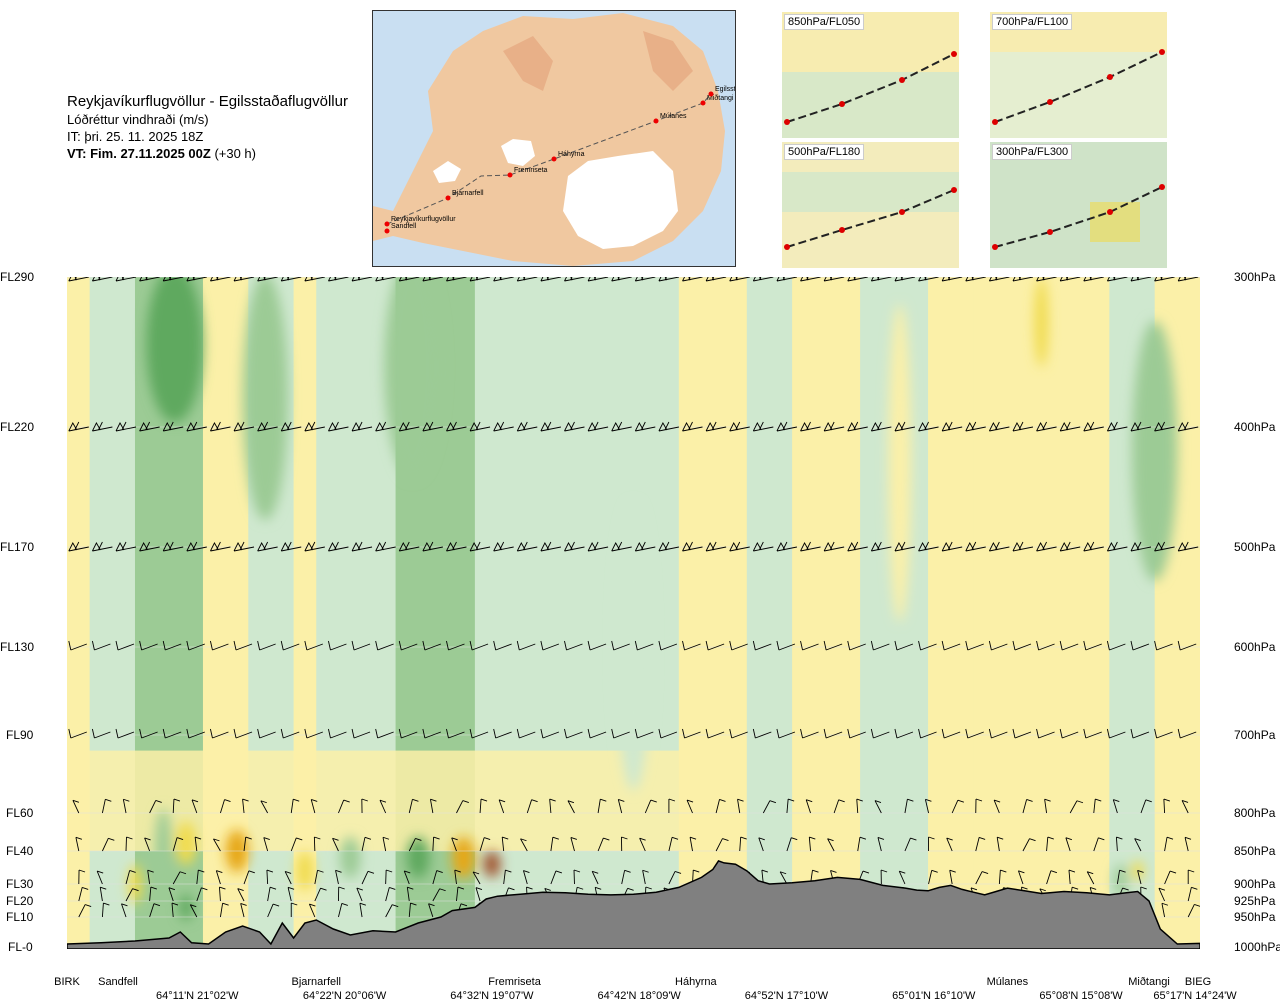  I want to click on flight-level-label: FL10, so click(20, 917).